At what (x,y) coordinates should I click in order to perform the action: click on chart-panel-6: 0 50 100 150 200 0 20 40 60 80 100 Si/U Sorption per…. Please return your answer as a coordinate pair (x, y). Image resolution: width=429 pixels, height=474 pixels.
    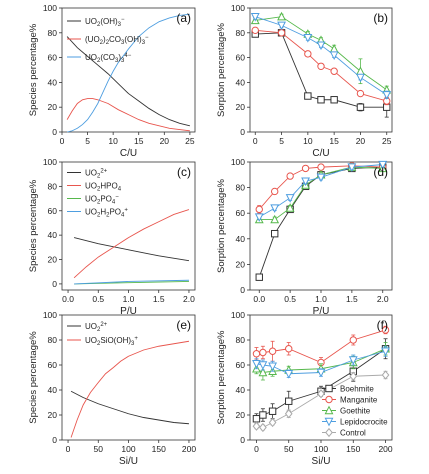
    Looking at the image, I should click on (304, 388).